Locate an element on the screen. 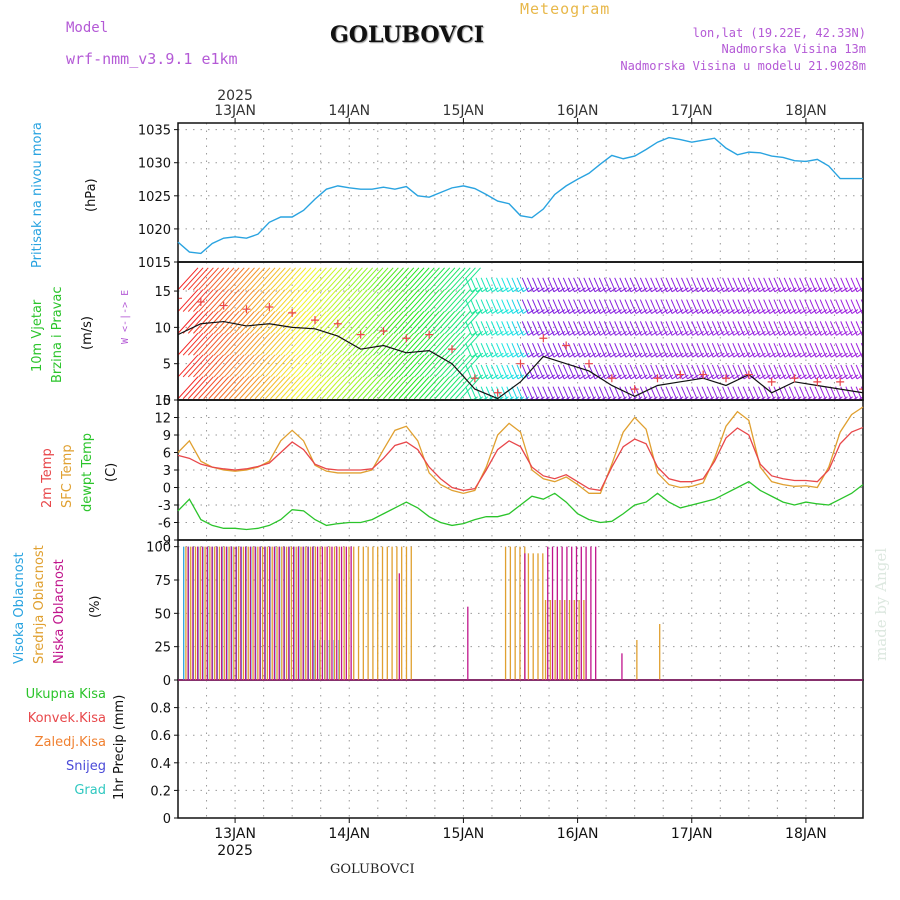 This screenshot has height=900, width=900. pressure-line is located at coordinates (520, 195).